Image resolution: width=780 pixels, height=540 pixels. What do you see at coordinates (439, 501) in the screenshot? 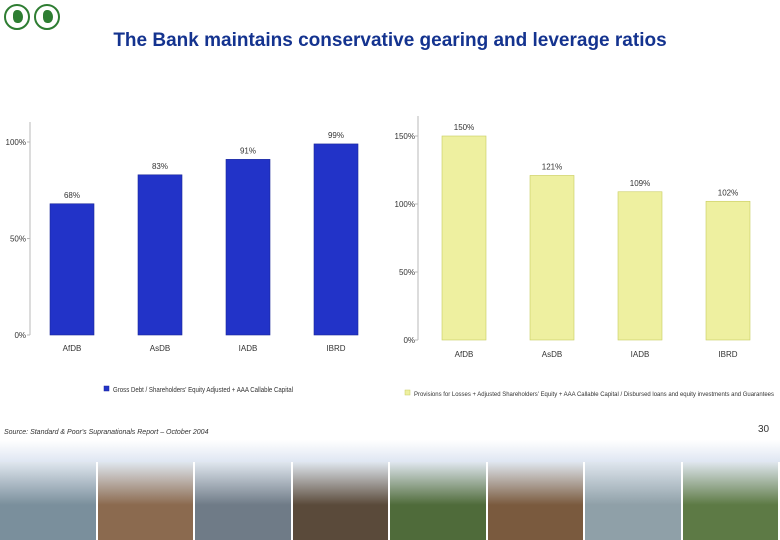
I see `forest-road-photo-icon` at bounding box center [439, 501].